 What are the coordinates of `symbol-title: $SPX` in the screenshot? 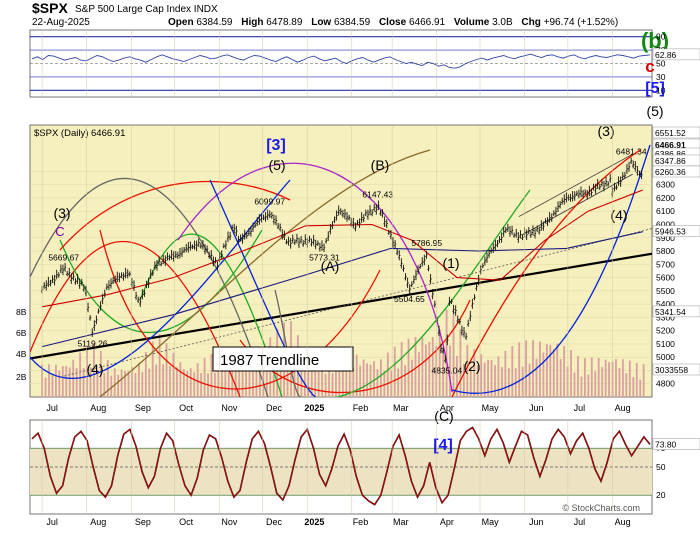 It's located at (50, 8).